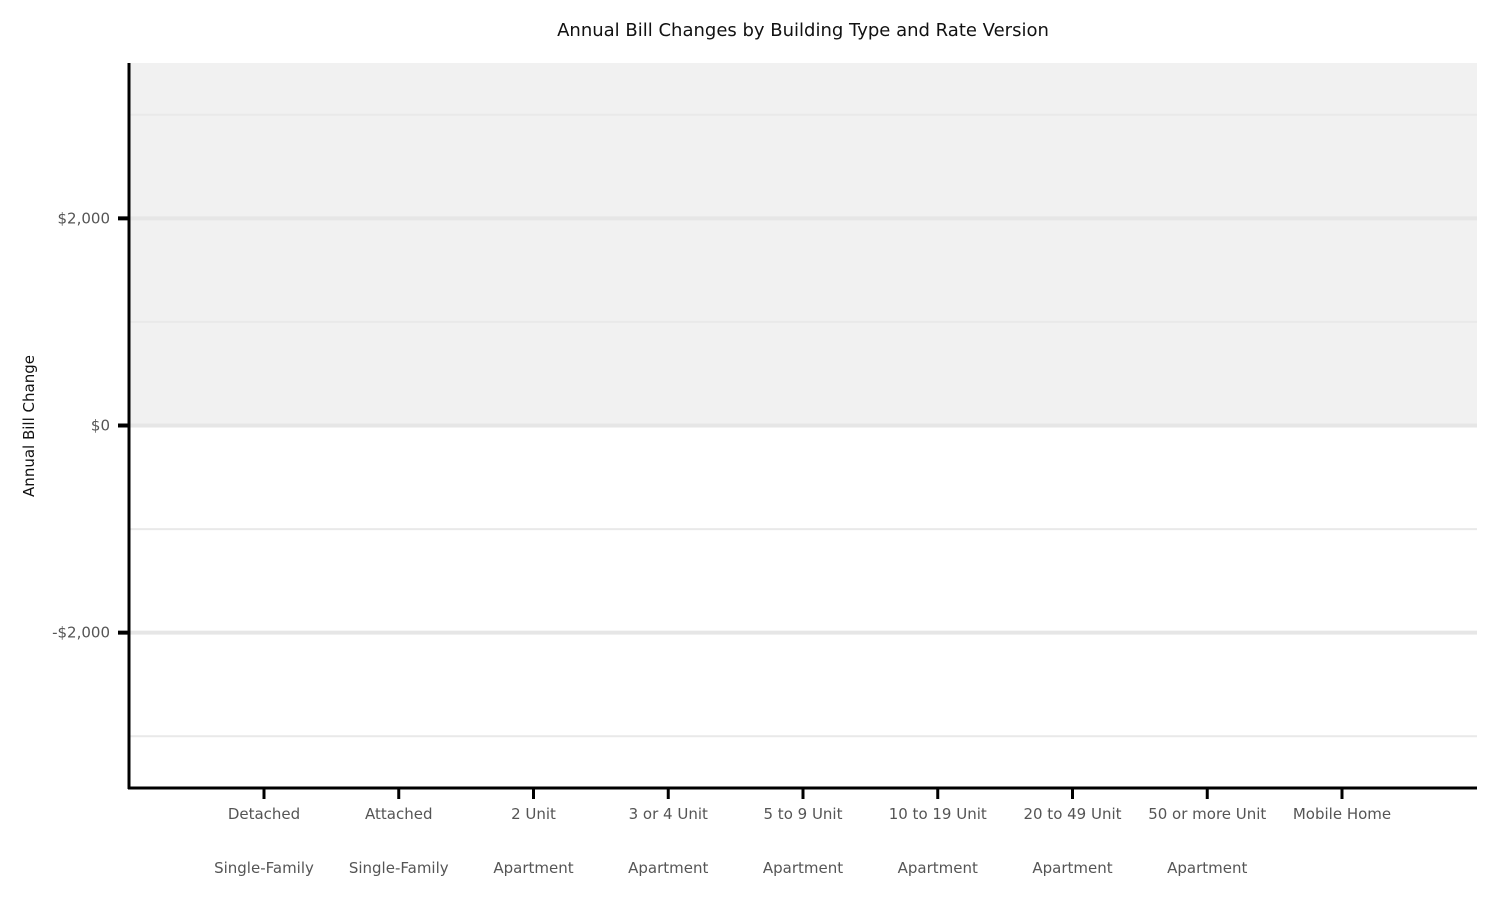  Describe the element at coordinates (398, 814) in the screenshot. I see `x-tick-label-line1: Attached` at that location.